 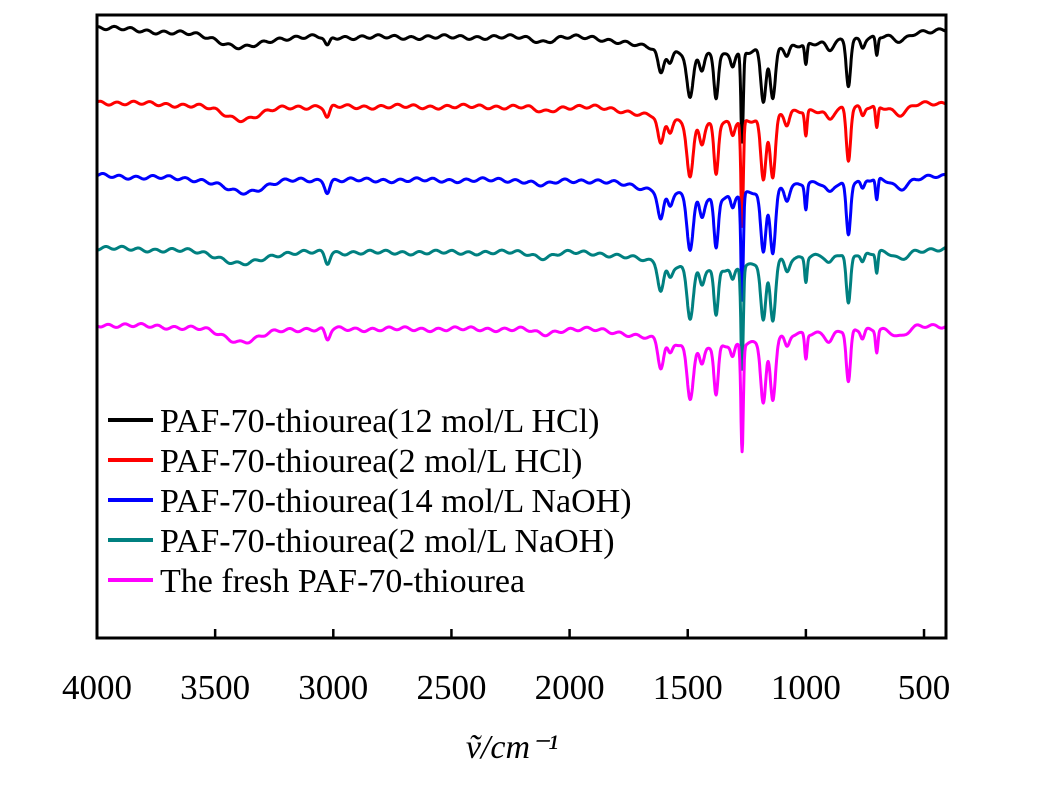 I want to click on x-tick-label: 1500, so click(x=688, y=687).